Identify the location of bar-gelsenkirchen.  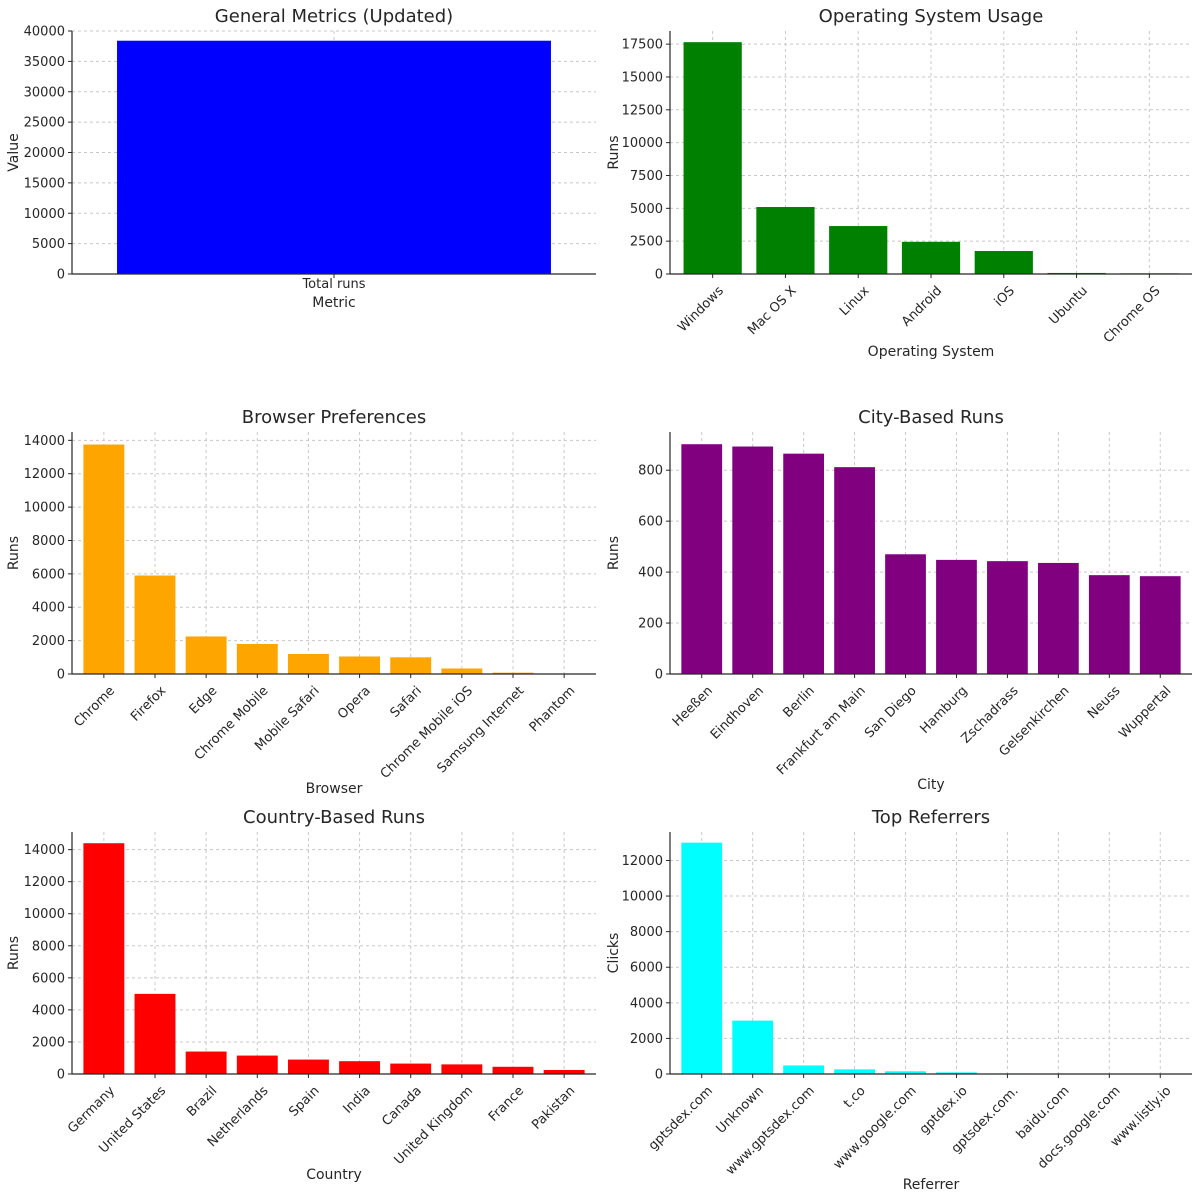
(1058, 618).